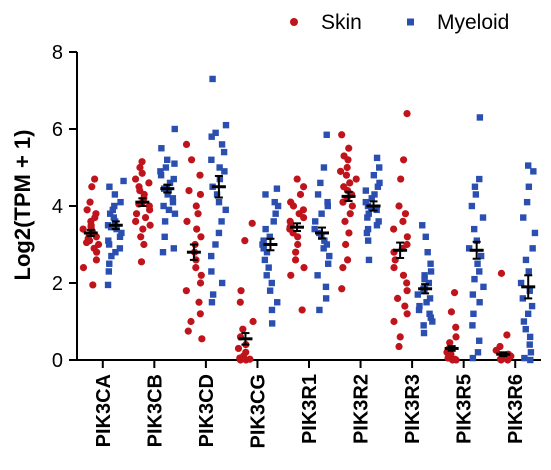  I want to click on x-tick-label: PIK3CD, so click(207, 410).